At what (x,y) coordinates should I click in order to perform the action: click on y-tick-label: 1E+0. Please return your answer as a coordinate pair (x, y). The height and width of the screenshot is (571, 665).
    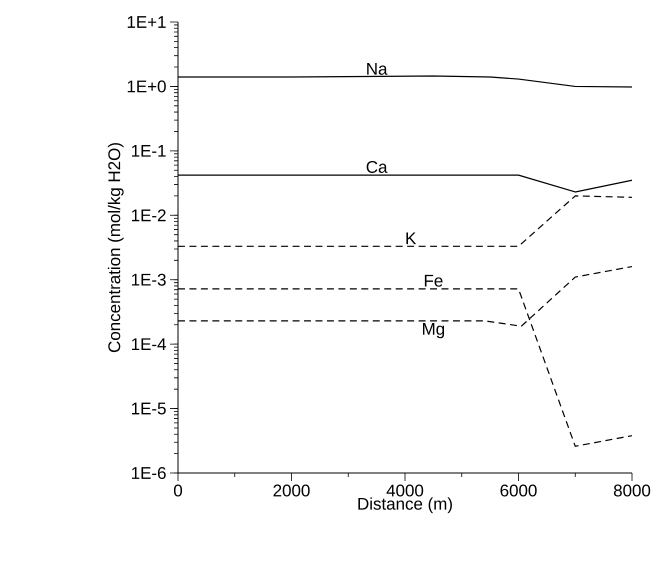
    Looking at the image, I should click on (147, 86).